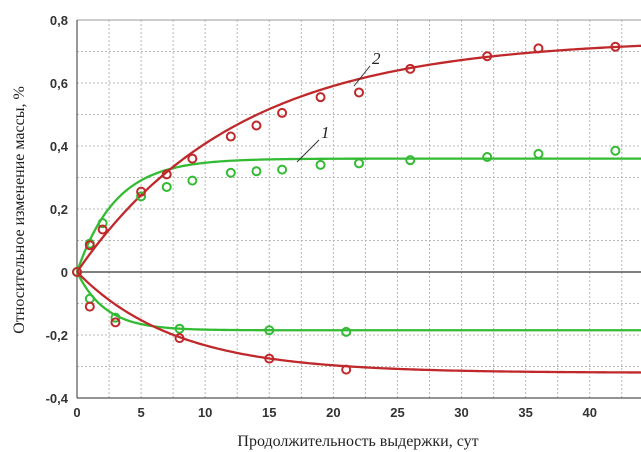 This screenshot has height=452, width=641. I want to click on x-tick-label: 5, so click(140, 412).